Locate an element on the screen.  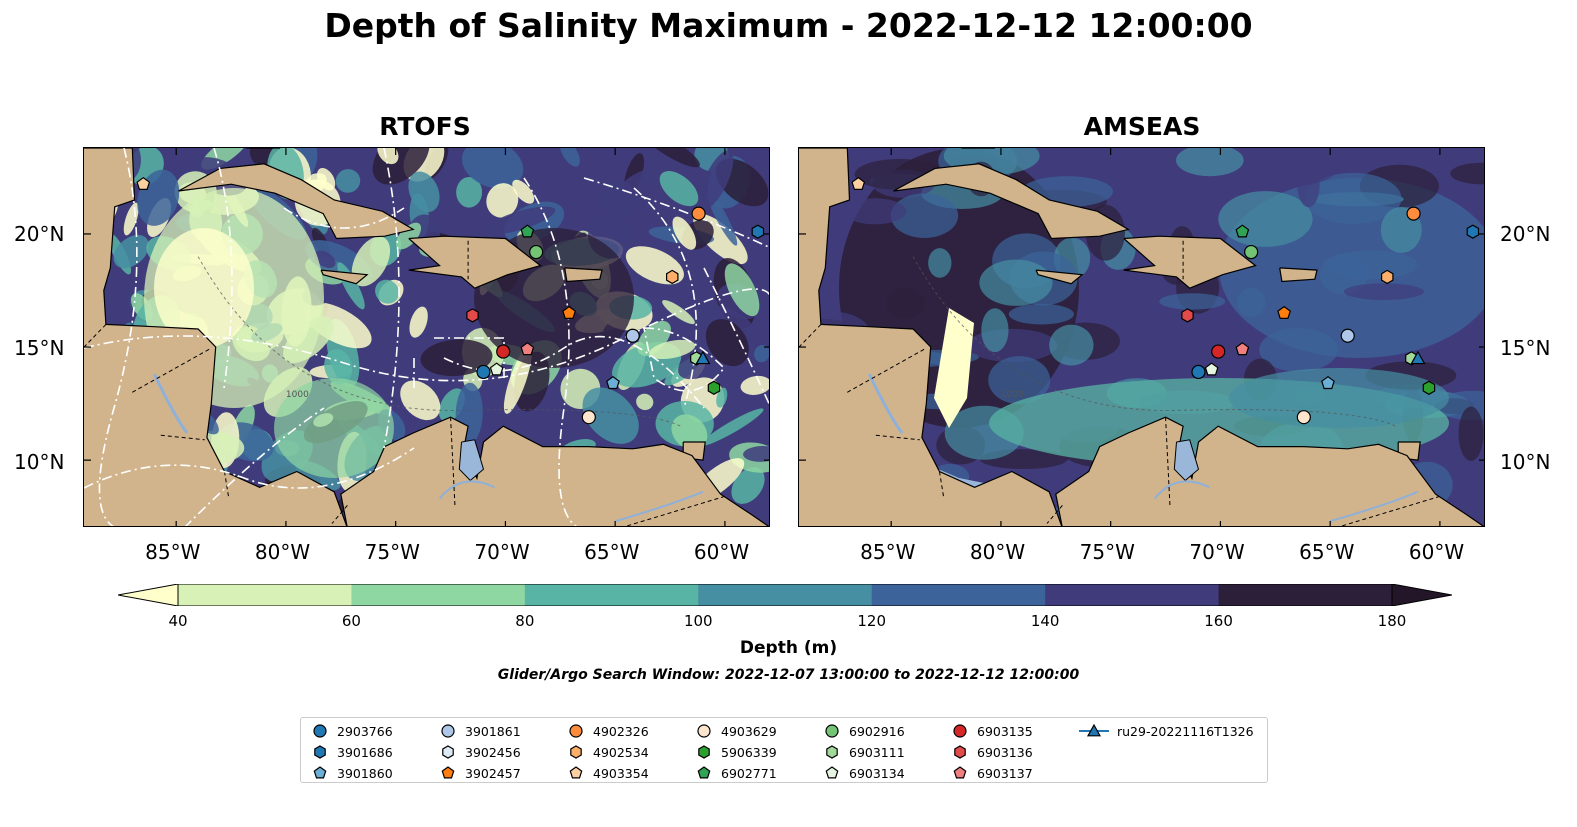
colorbar-tick-60: 60 is located at coordinates (351, 621).